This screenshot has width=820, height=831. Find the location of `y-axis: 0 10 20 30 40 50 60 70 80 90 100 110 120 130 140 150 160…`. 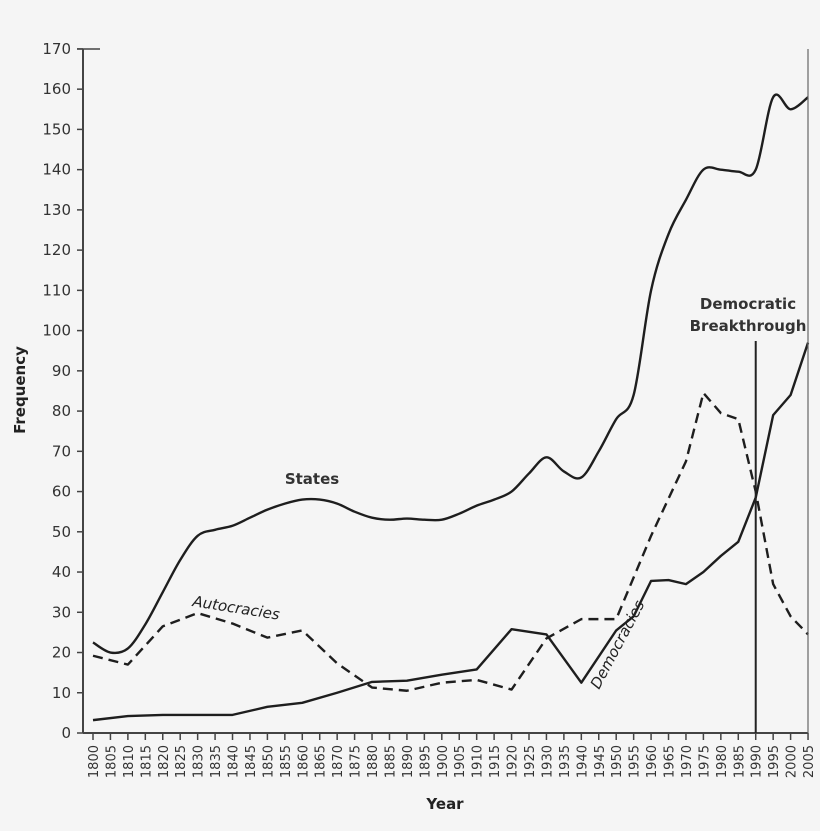

y-axis: 0 10 20 30 40 50 60 70 80 90 100 110 120 130 140 150 160… is located at coordinates (62, 391).